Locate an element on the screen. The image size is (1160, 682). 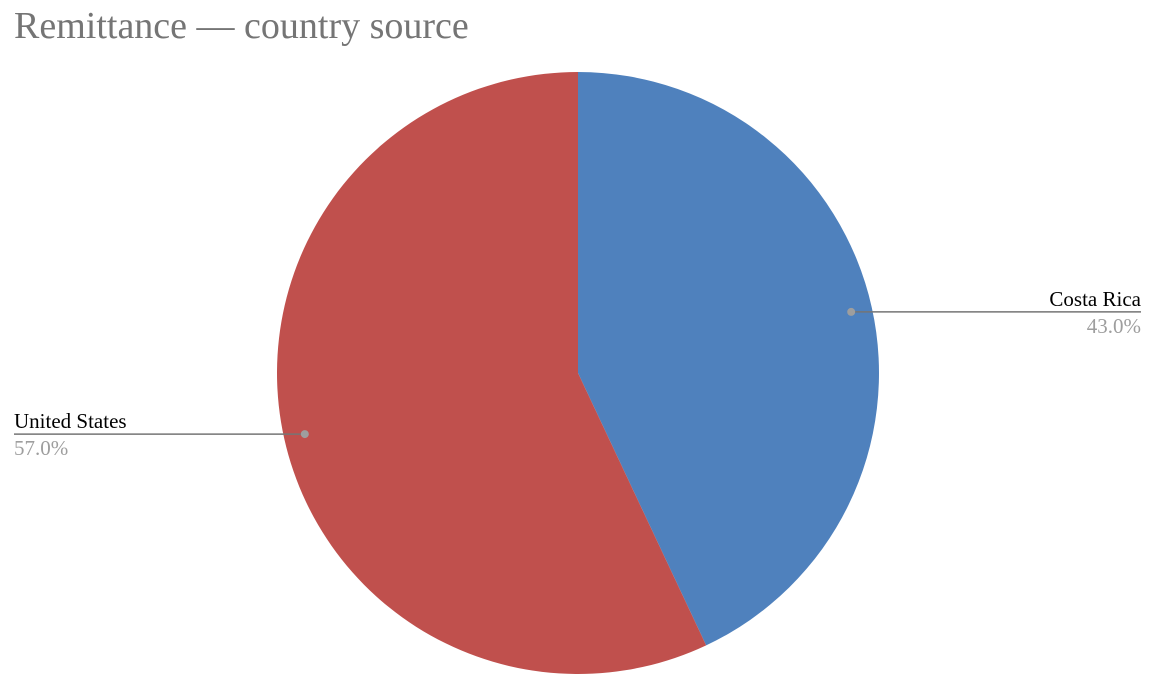
leader-dot-united-states is located at coordinates (304, 434).